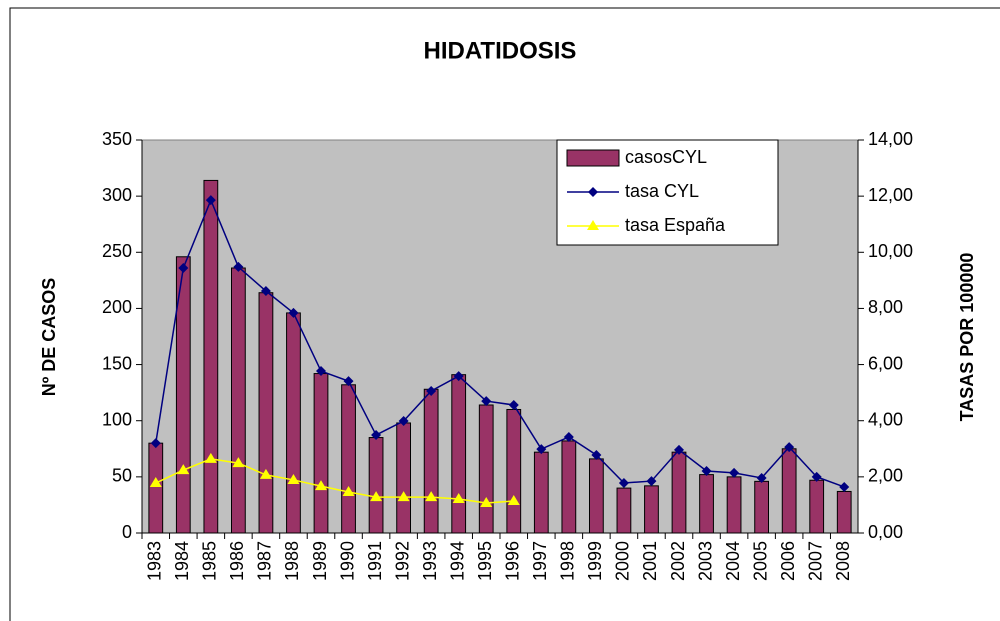 The image size is (1000, 621). Describe the element at coordinates (540, 561) in the screenshot. I see `x-tick-label: 1997` at that location.